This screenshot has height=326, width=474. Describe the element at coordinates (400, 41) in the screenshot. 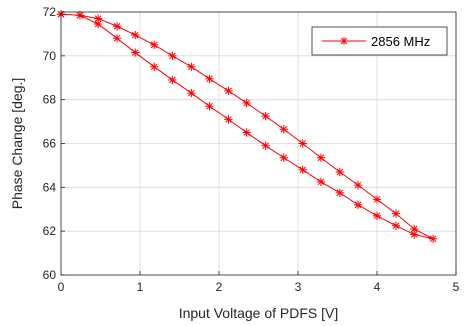

I see `legend-entry-label: 2856 MHz` at that location.